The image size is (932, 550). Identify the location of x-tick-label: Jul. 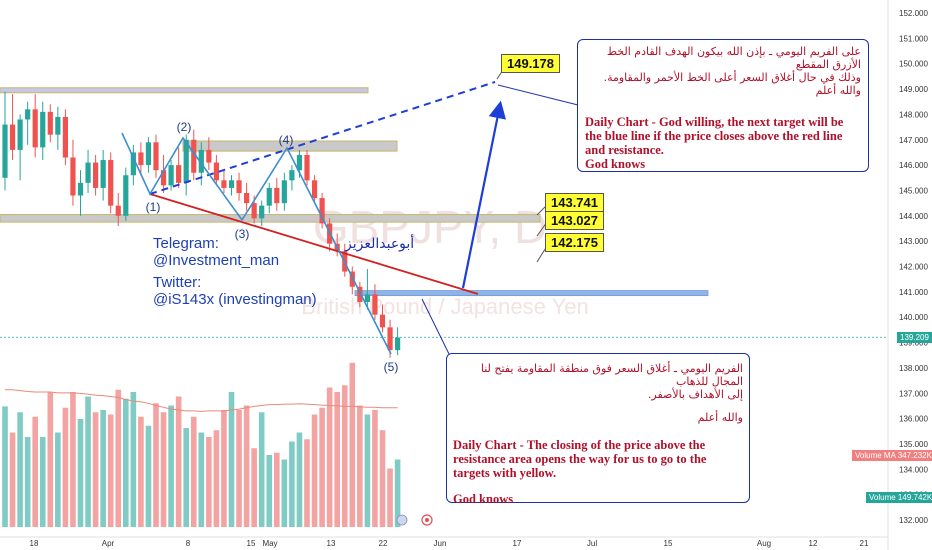
(592, 543).